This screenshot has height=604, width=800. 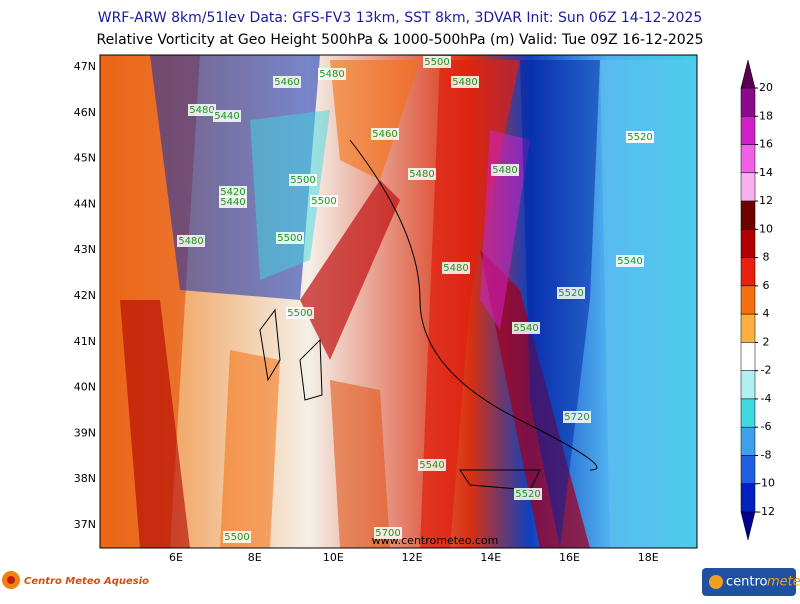 What do you see at coordinates (85, 387) in the screenshot?
I see `lat-label: 40N` at bounding box center [85, 387].